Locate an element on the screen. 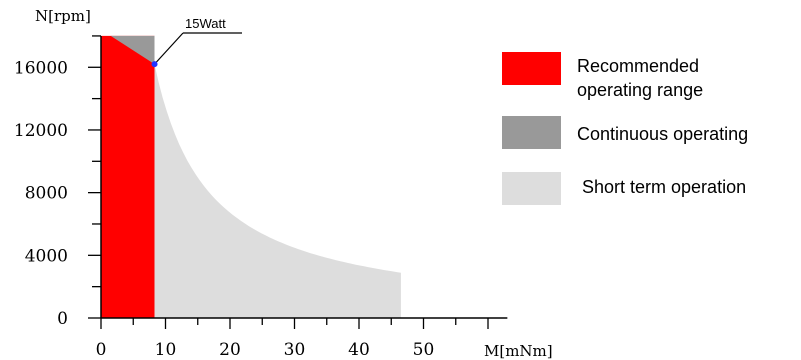 This screenshot has height=360, width=801. x-tick-label: 40 is located at coordinates (359, 350).